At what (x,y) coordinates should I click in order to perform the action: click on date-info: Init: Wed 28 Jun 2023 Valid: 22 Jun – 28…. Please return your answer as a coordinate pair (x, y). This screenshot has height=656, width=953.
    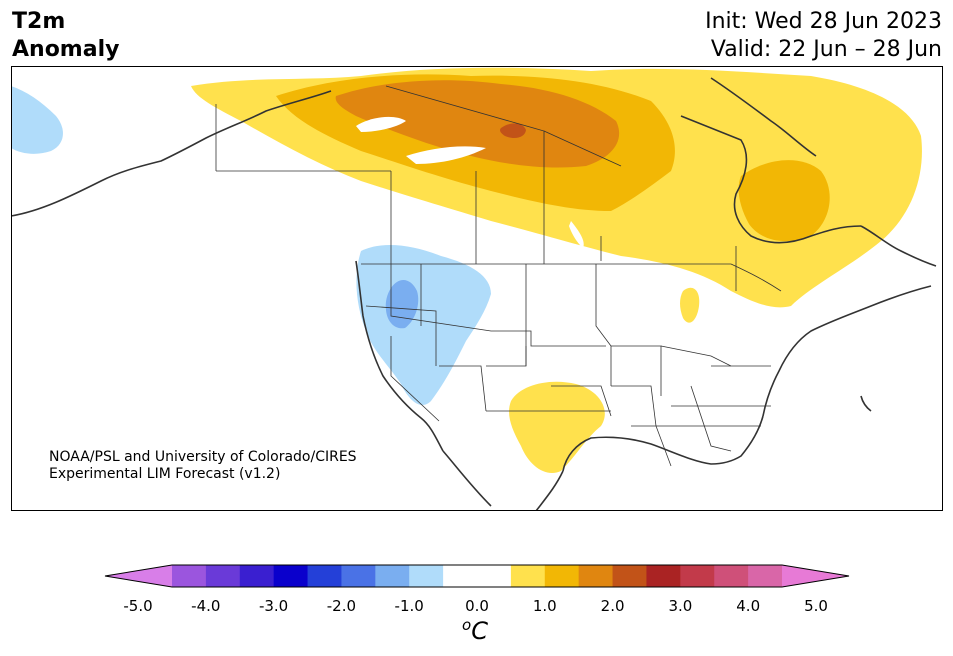
    Looking at the image, I should click on (823, 36).